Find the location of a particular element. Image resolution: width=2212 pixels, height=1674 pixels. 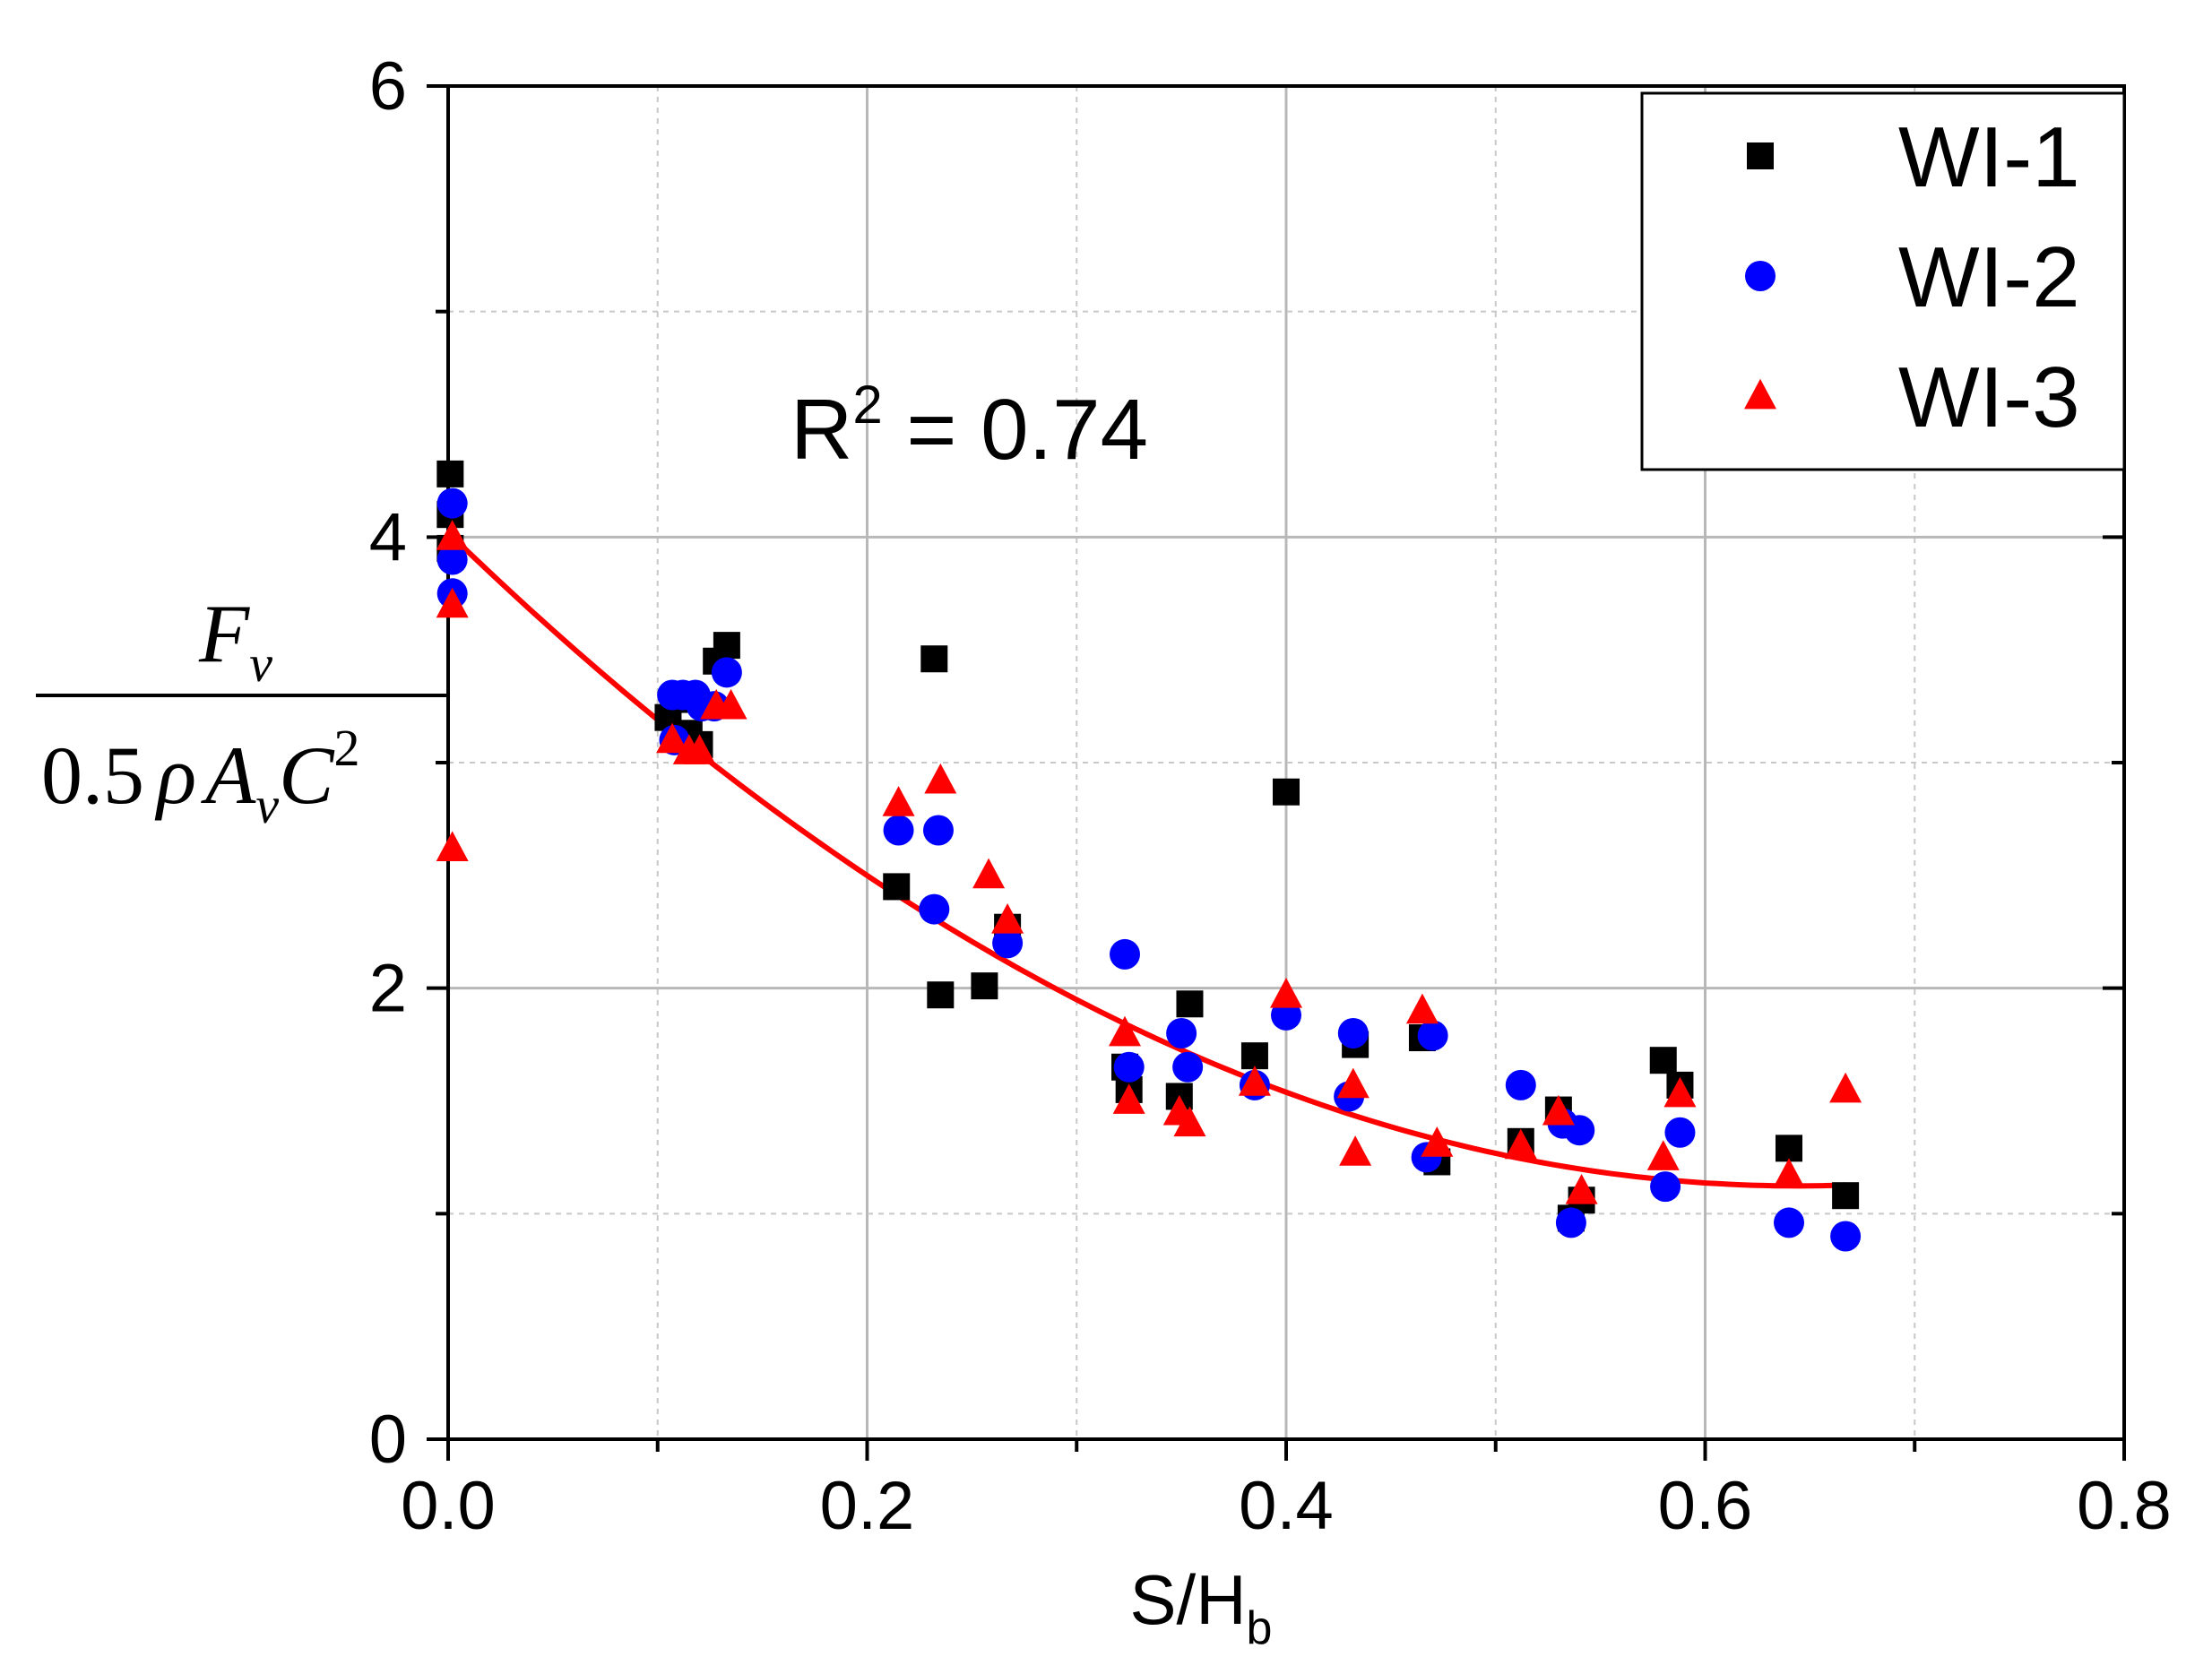

x-axis-label: S/Hb is located at coordinates (1201, 1607).